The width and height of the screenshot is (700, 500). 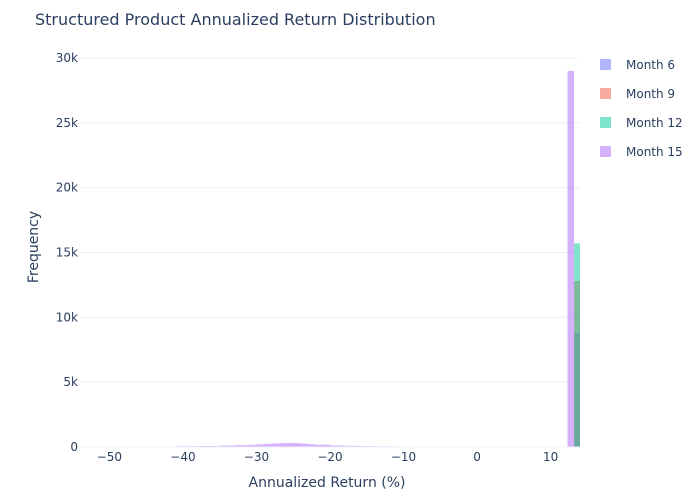 What do you see at coordinates (650, 65) in the screenshot?
I see `legend-label: Month 6` at bounding box center [650, 65].